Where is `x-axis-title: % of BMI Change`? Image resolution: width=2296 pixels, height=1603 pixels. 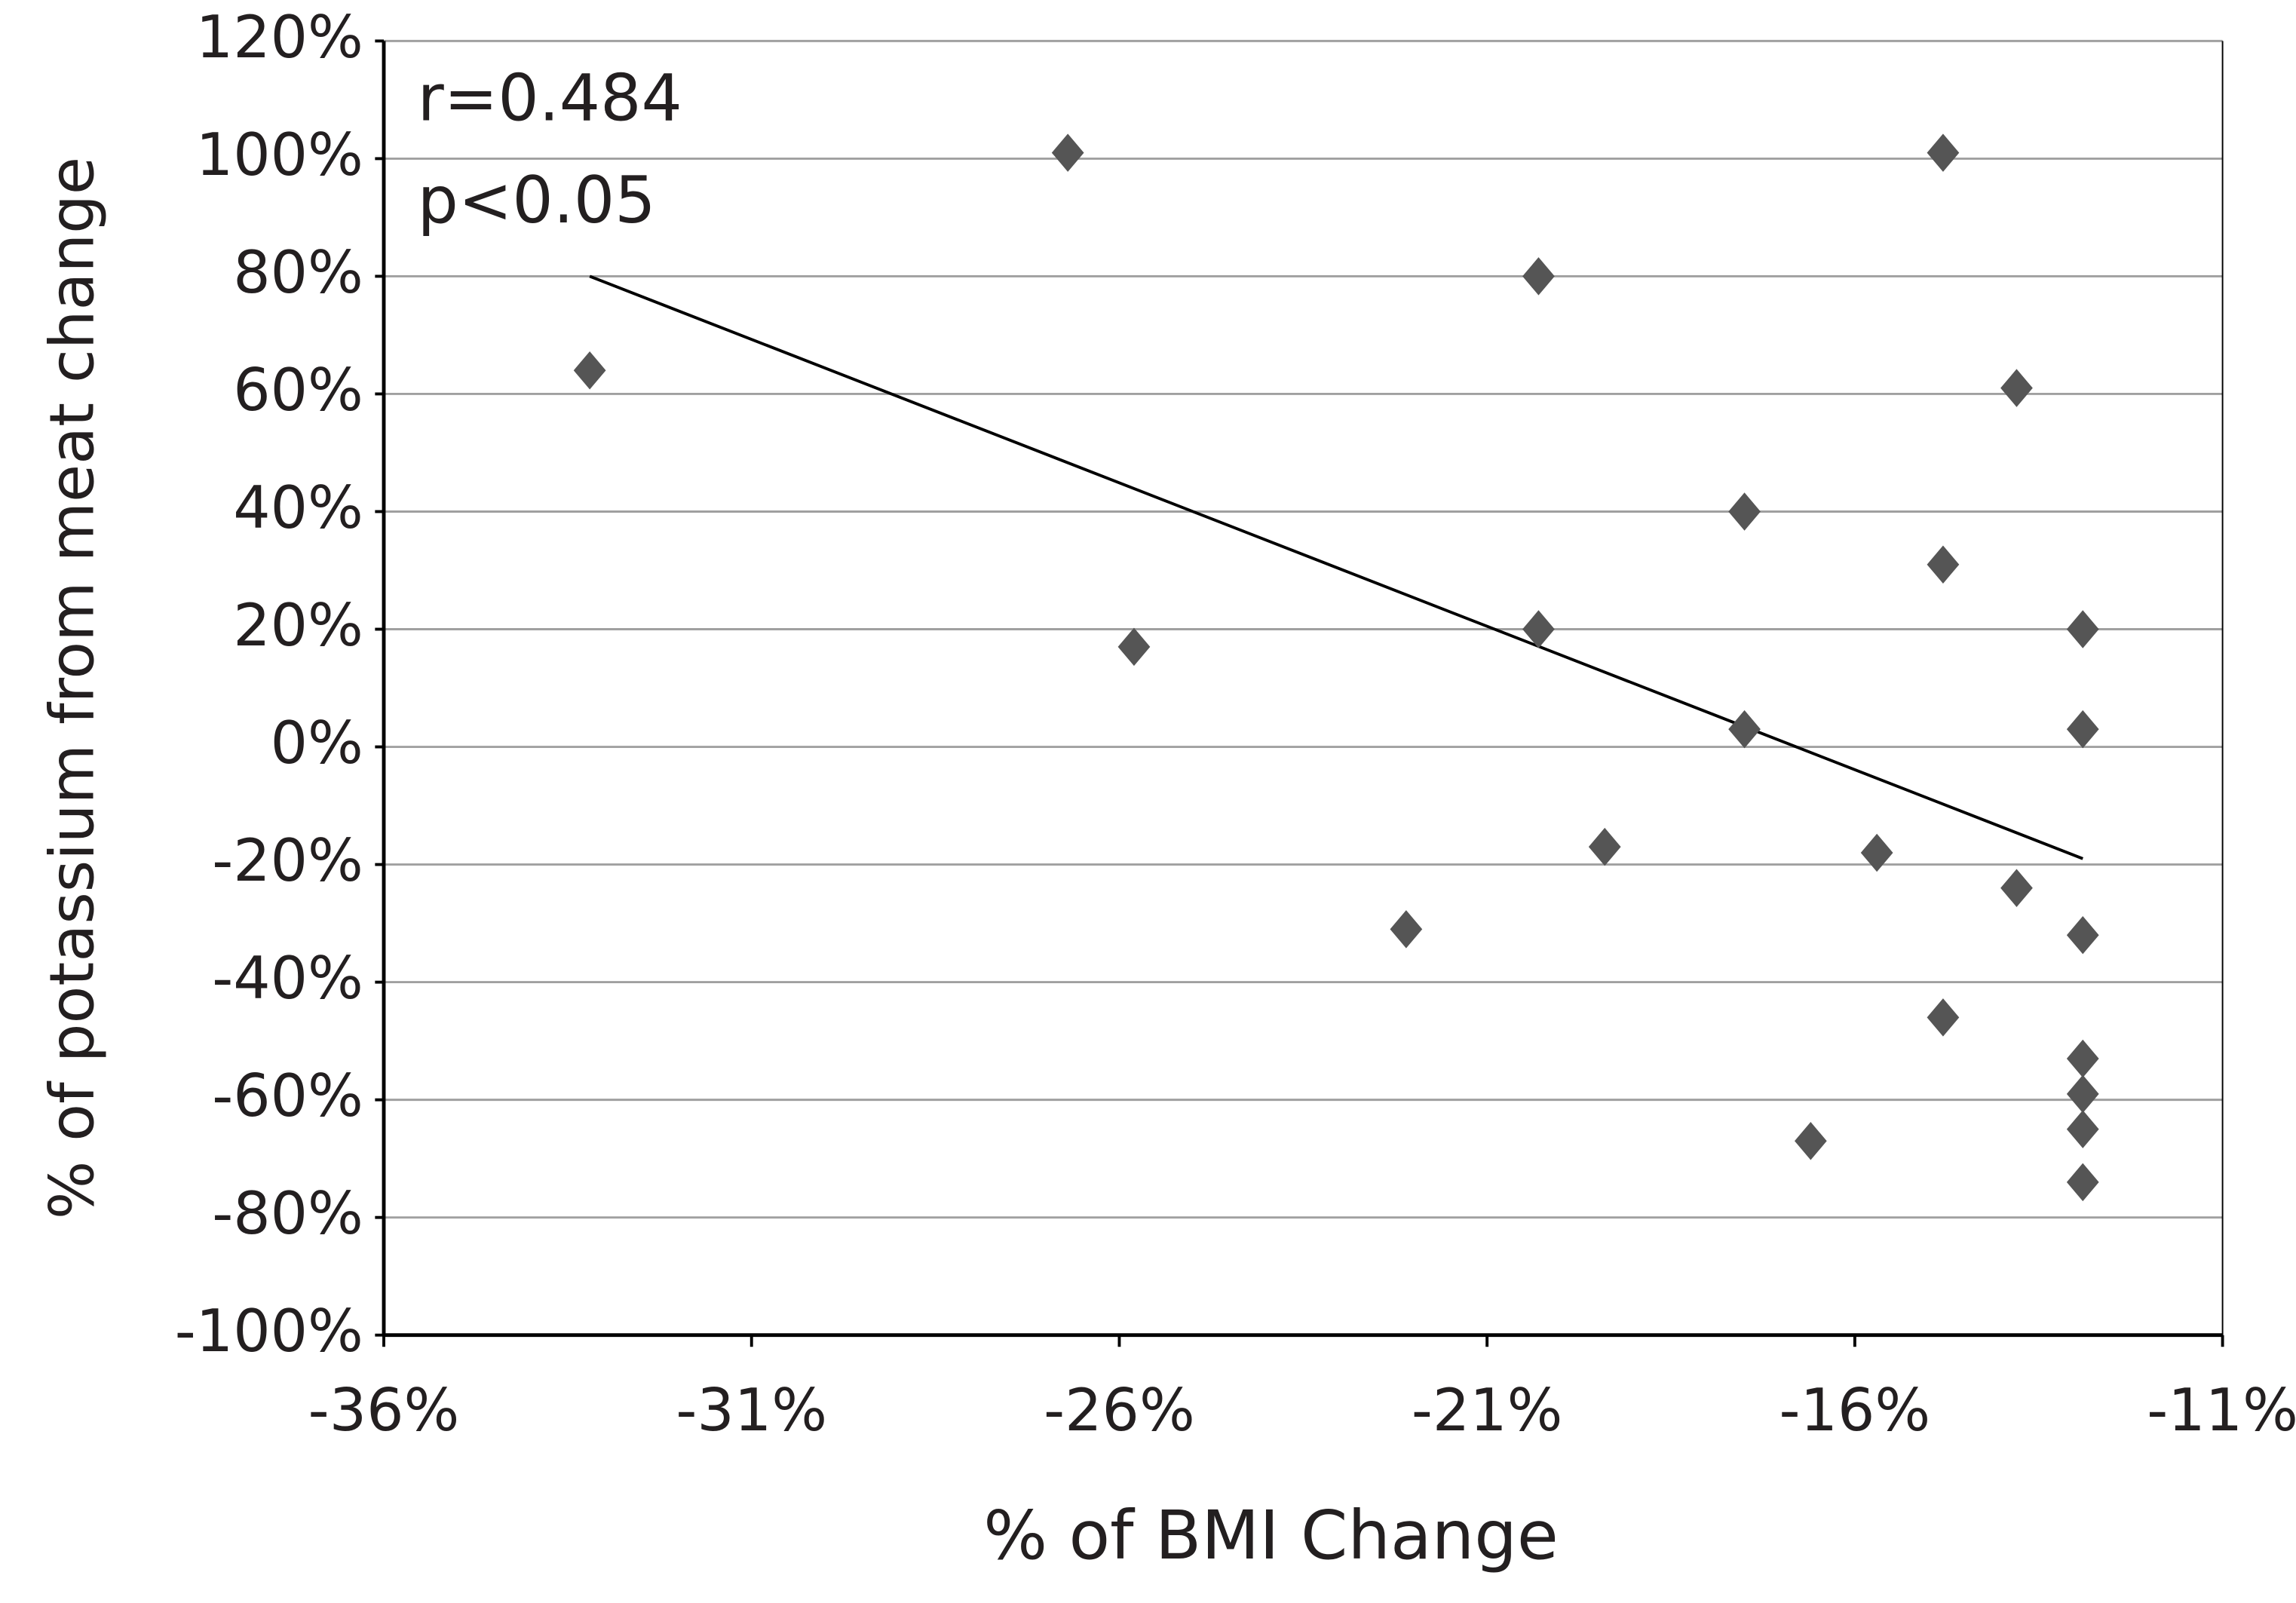 x-axis-title: % of BMI Change is located at coordinates (1271, 1536).